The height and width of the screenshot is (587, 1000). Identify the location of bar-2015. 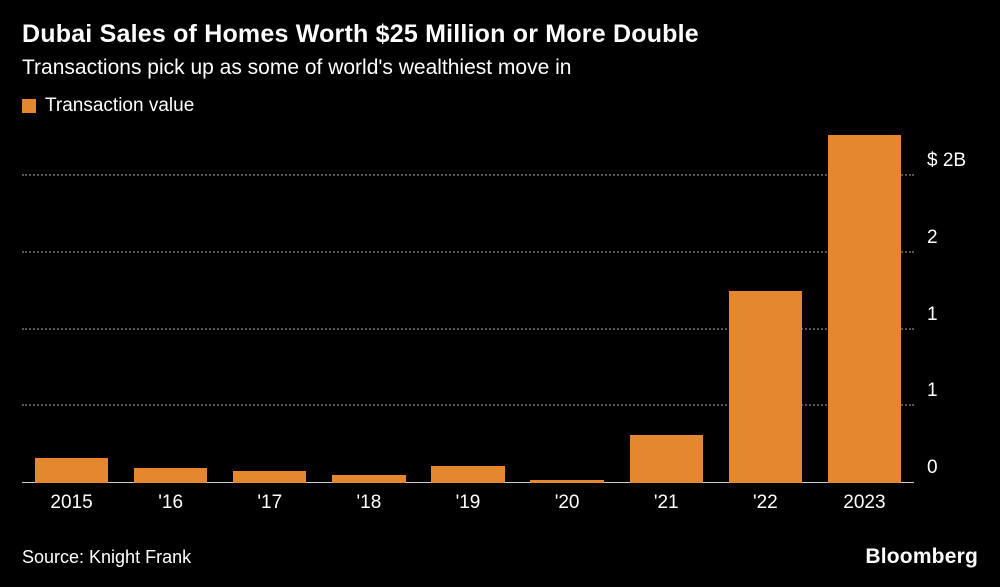
(71, 470).